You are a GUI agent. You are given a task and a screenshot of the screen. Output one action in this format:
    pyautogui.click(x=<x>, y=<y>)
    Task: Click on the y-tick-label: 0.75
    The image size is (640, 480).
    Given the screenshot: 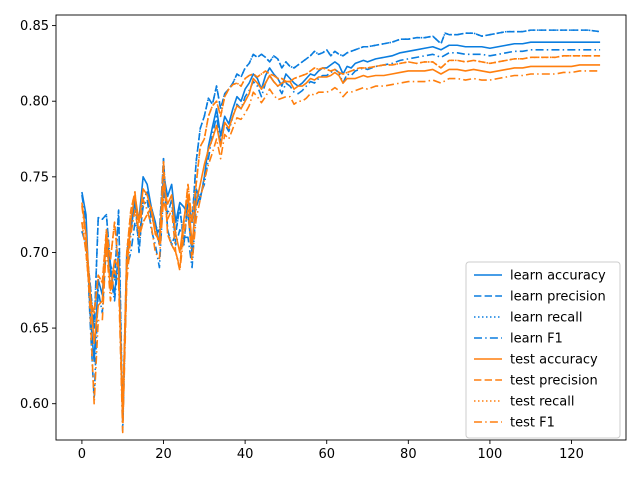 What is the action you would take?
    pyautogui.click(x=34, y=177)
    